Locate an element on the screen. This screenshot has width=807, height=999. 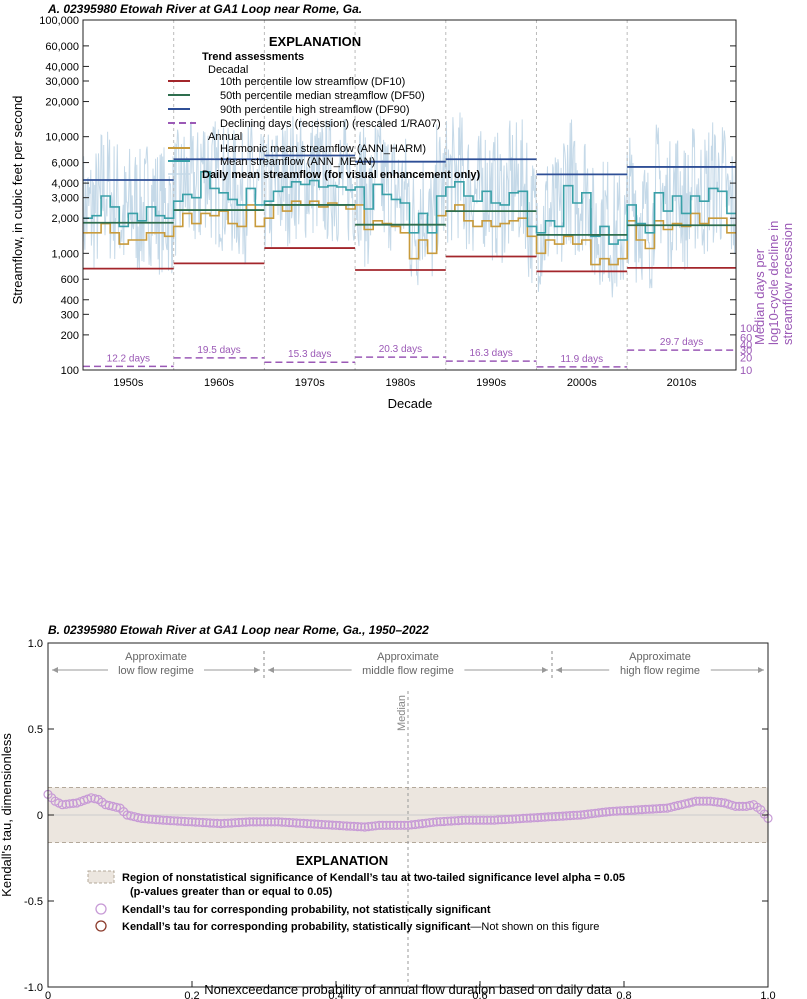
y-tick-label: 300 is located at coordinates (70, 315).